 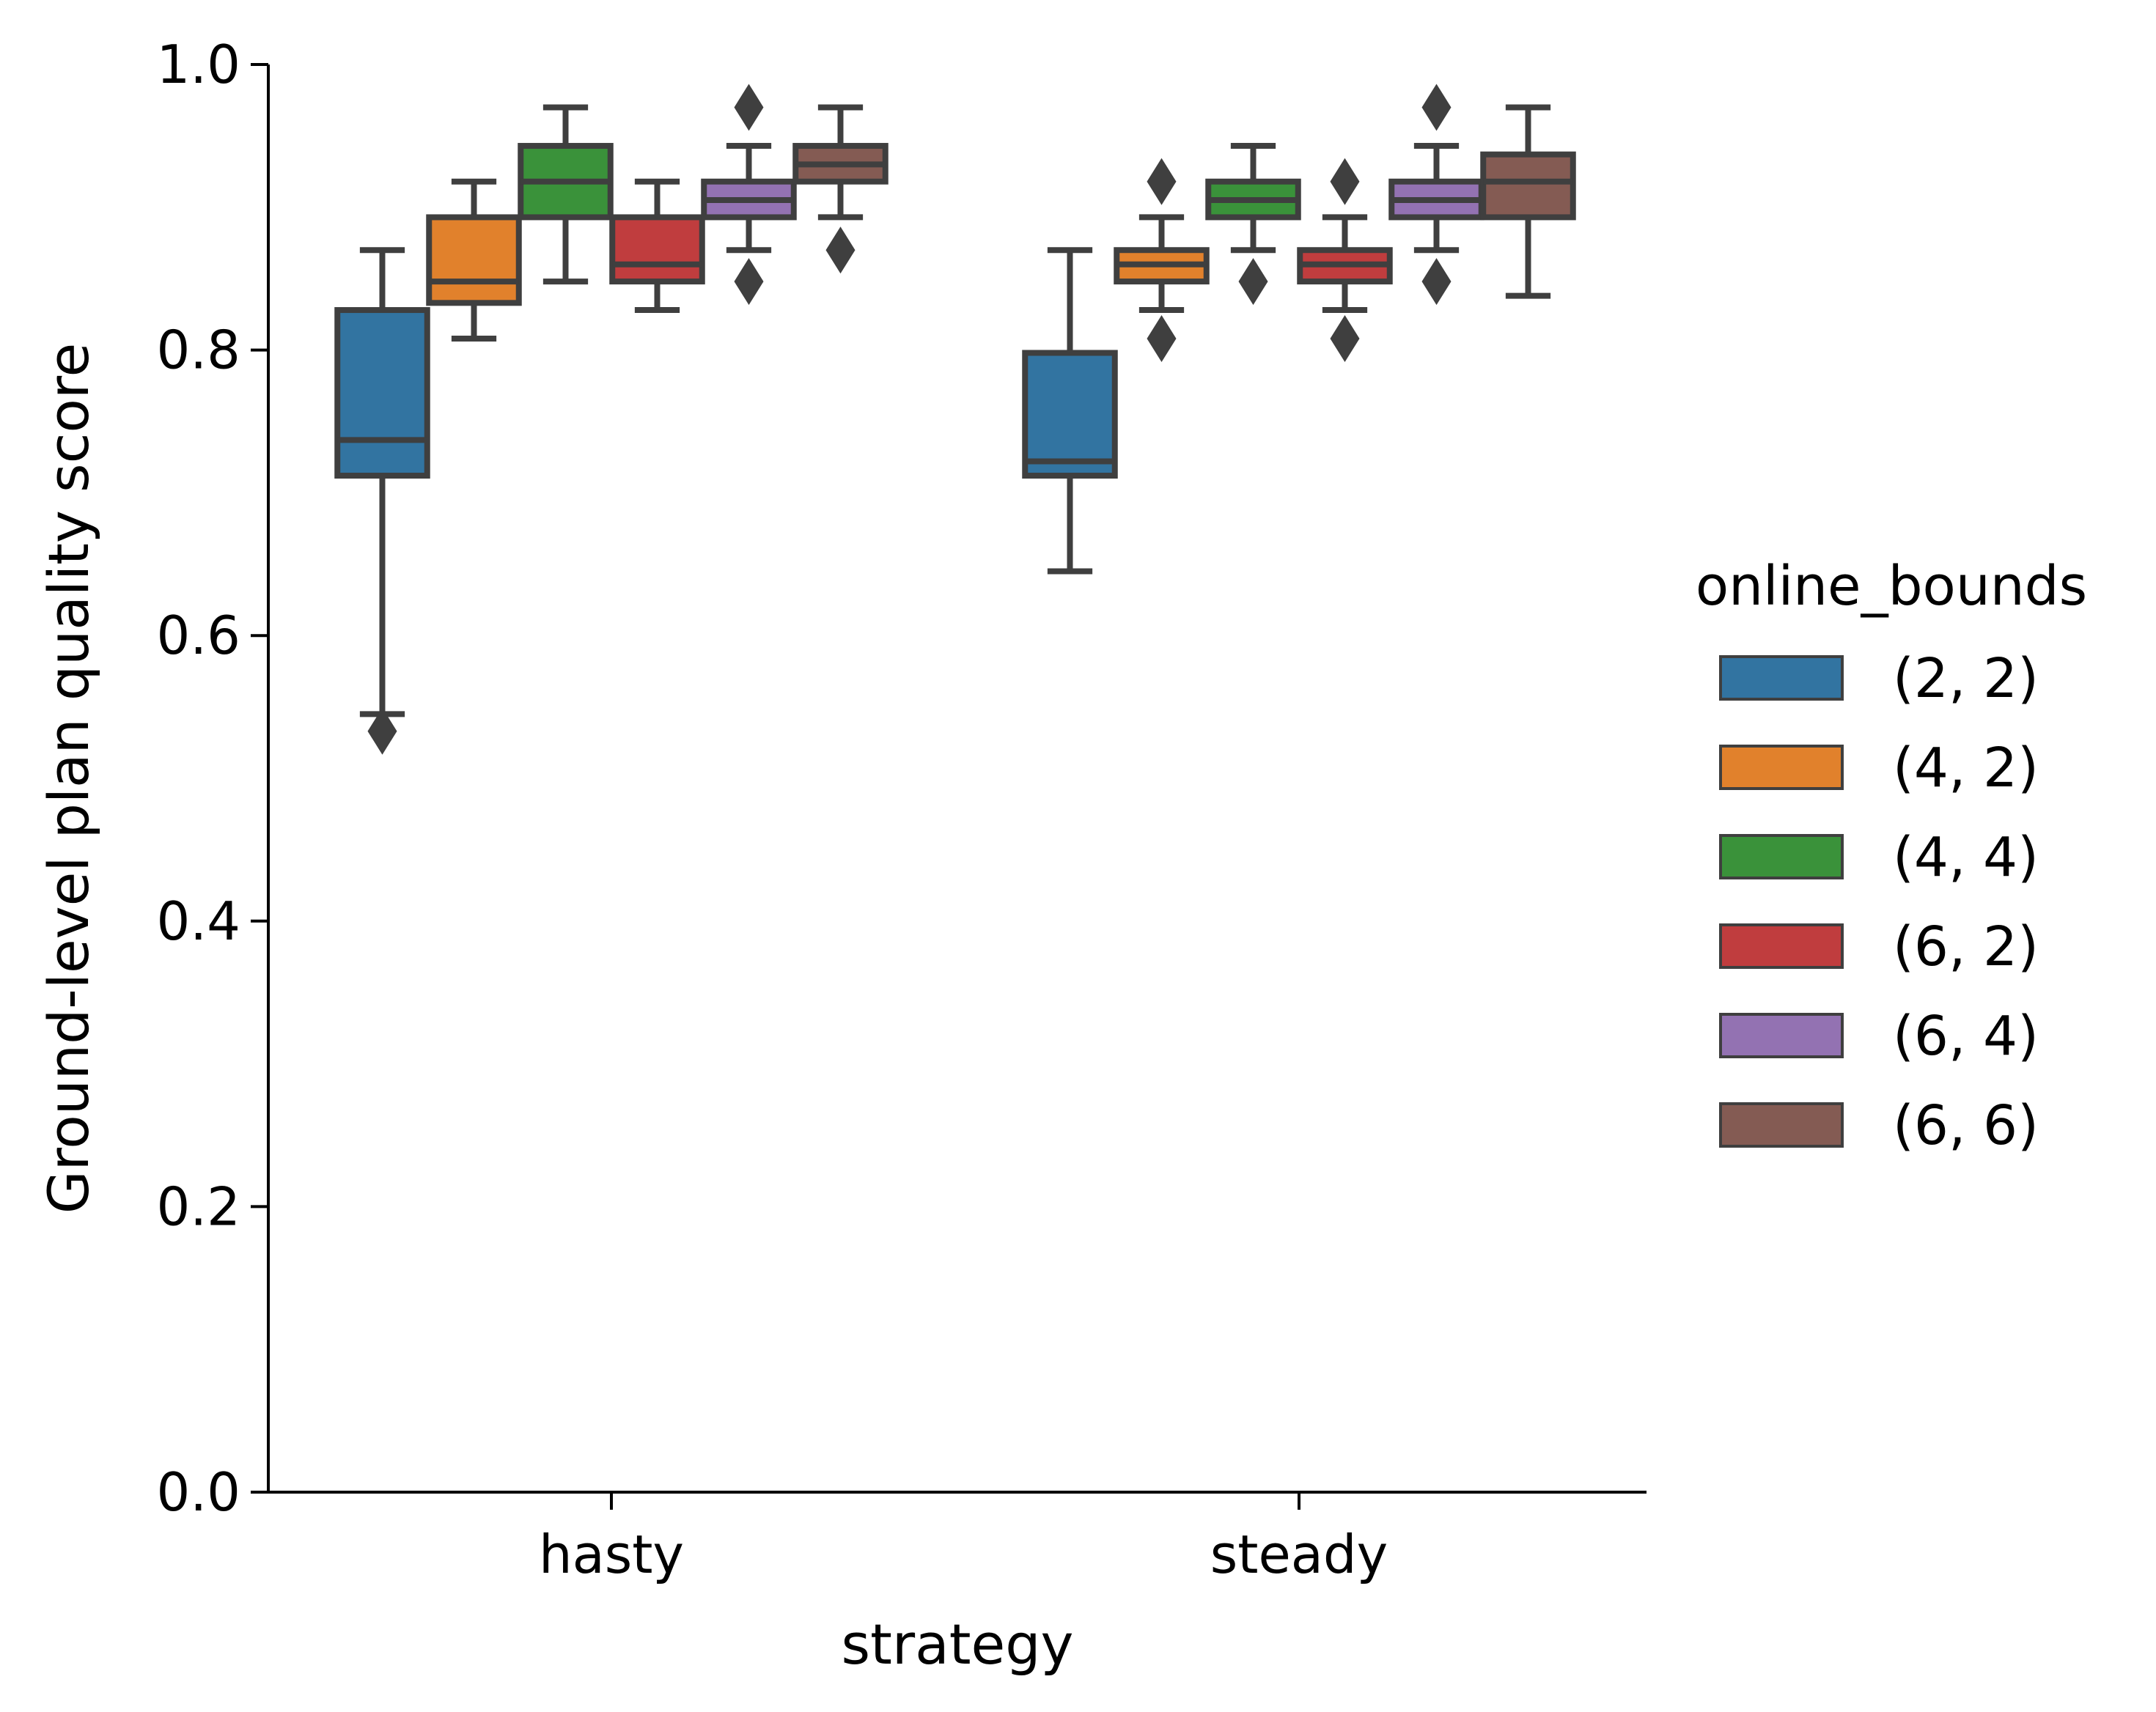 I want to click on y-tick-label: 0.4, so click(x=198, y=921).